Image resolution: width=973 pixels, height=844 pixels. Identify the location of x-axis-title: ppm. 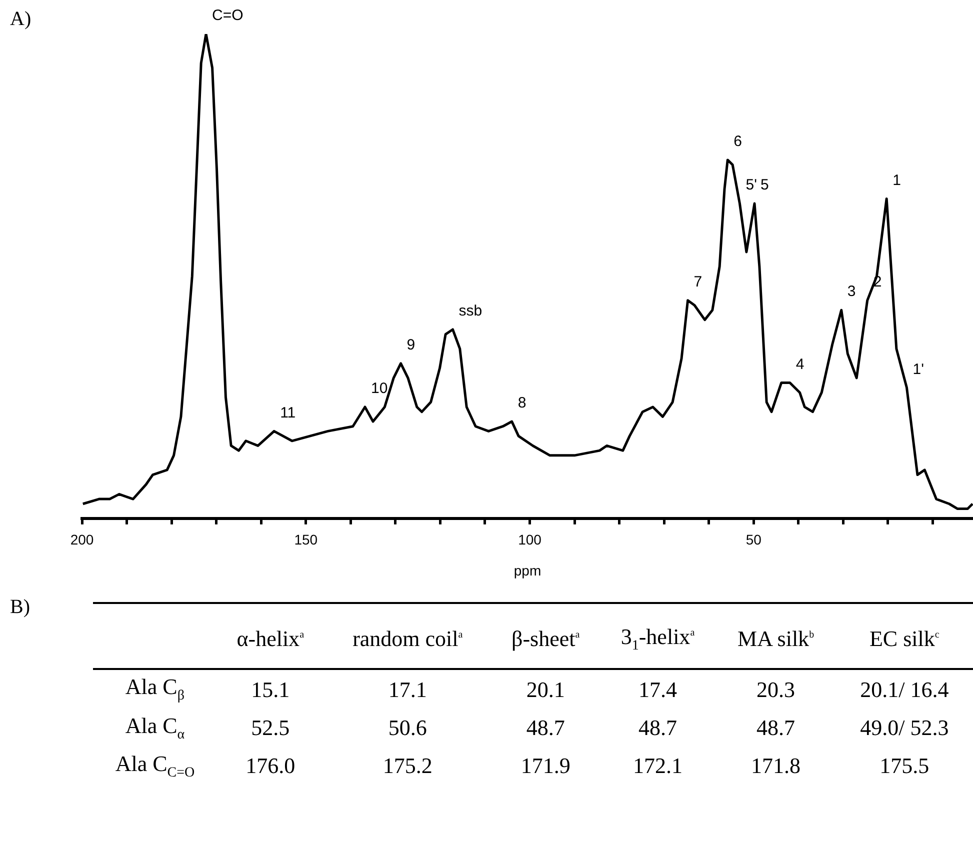
(528, 570).